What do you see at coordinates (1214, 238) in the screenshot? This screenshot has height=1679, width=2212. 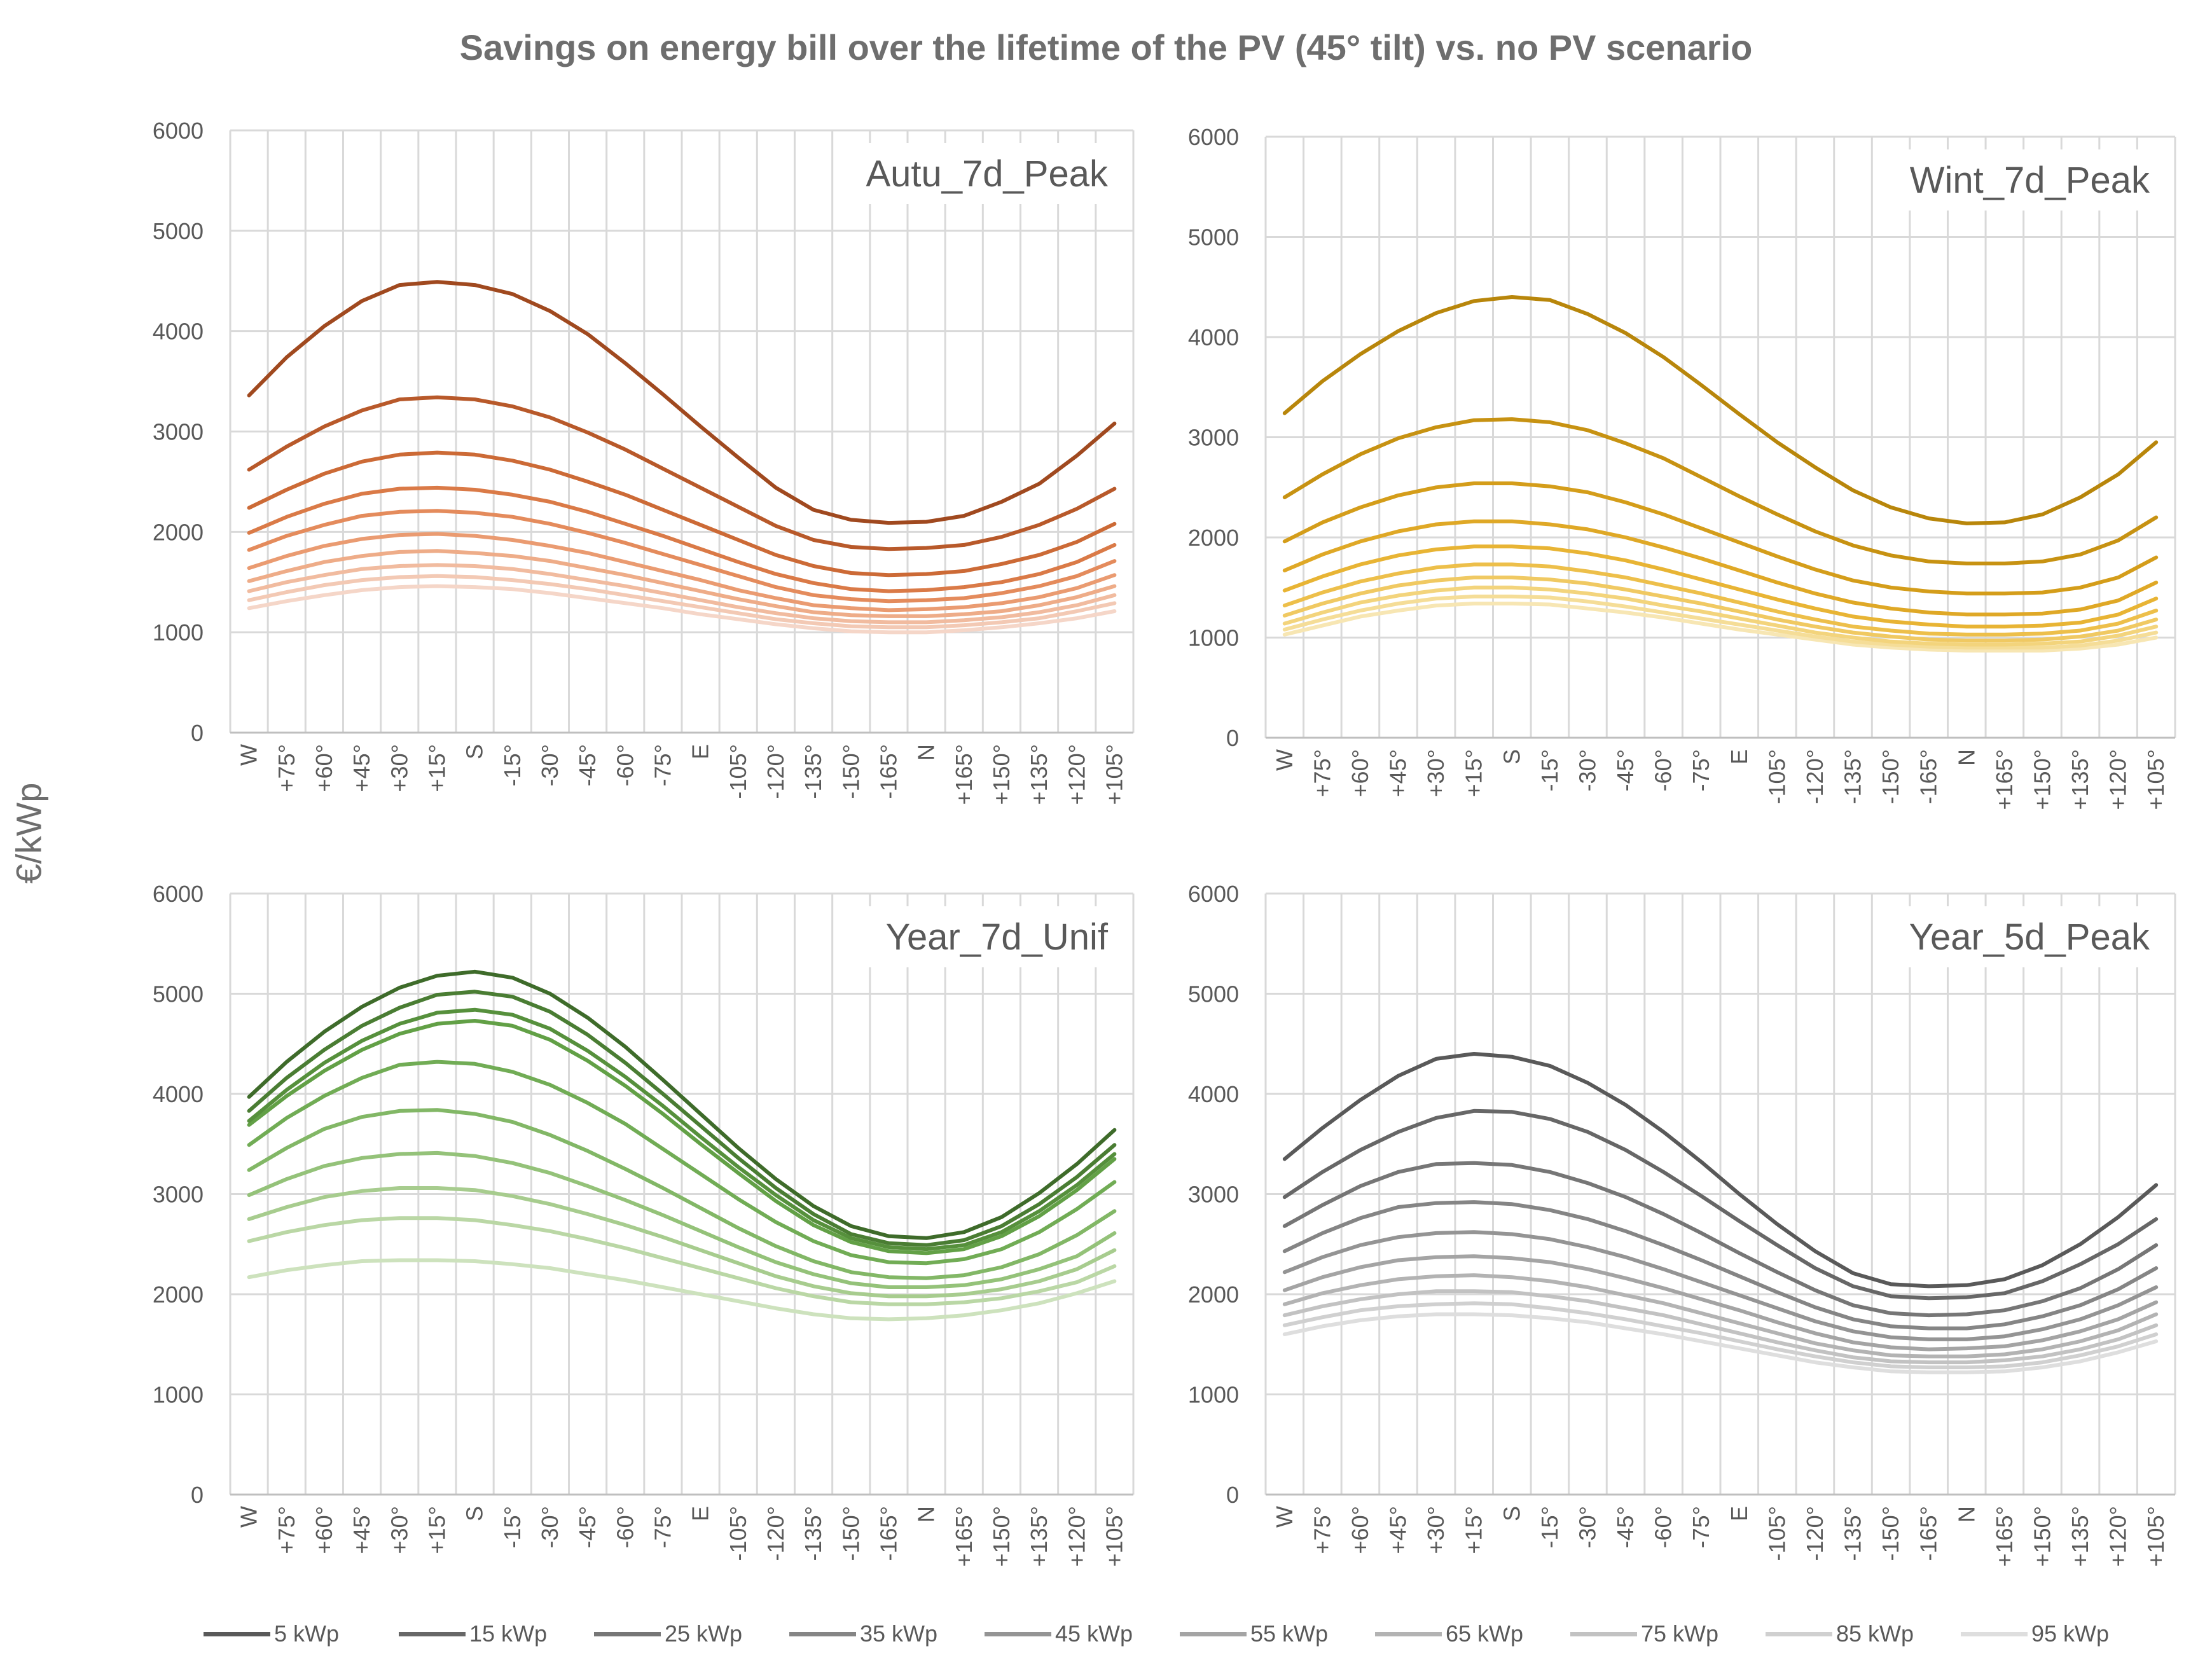 I see `y-tick-label: 5000` at bounding box center [1214, 238].